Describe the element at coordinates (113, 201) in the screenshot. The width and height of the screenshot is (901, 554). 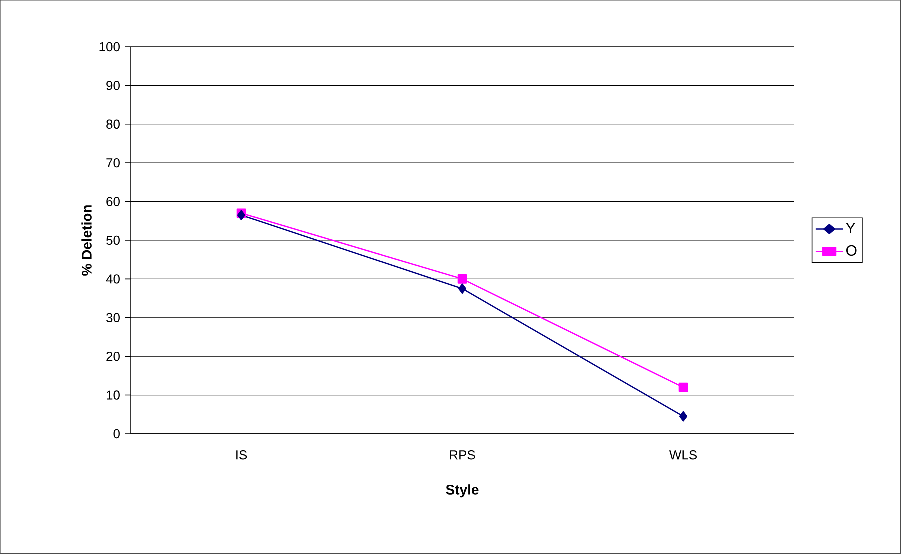
I see `y-tick-label: 60` at that location.